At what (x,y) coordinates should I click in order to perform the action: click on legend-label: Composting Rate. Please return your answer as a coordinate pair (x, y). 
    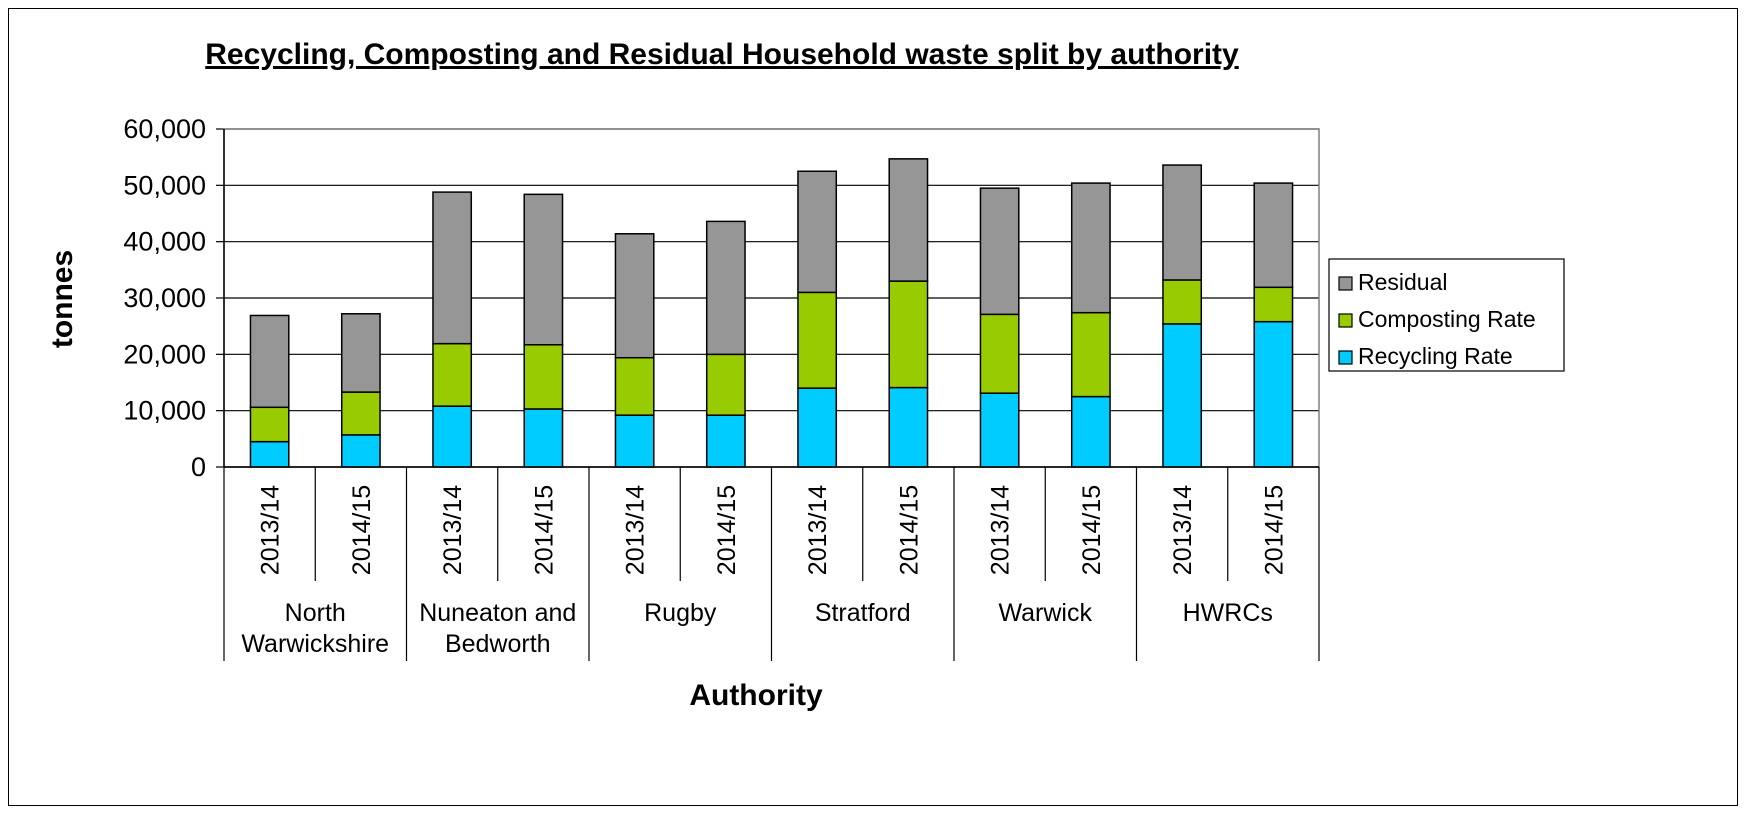
    Looking at the image, I should click on (1447, 319).